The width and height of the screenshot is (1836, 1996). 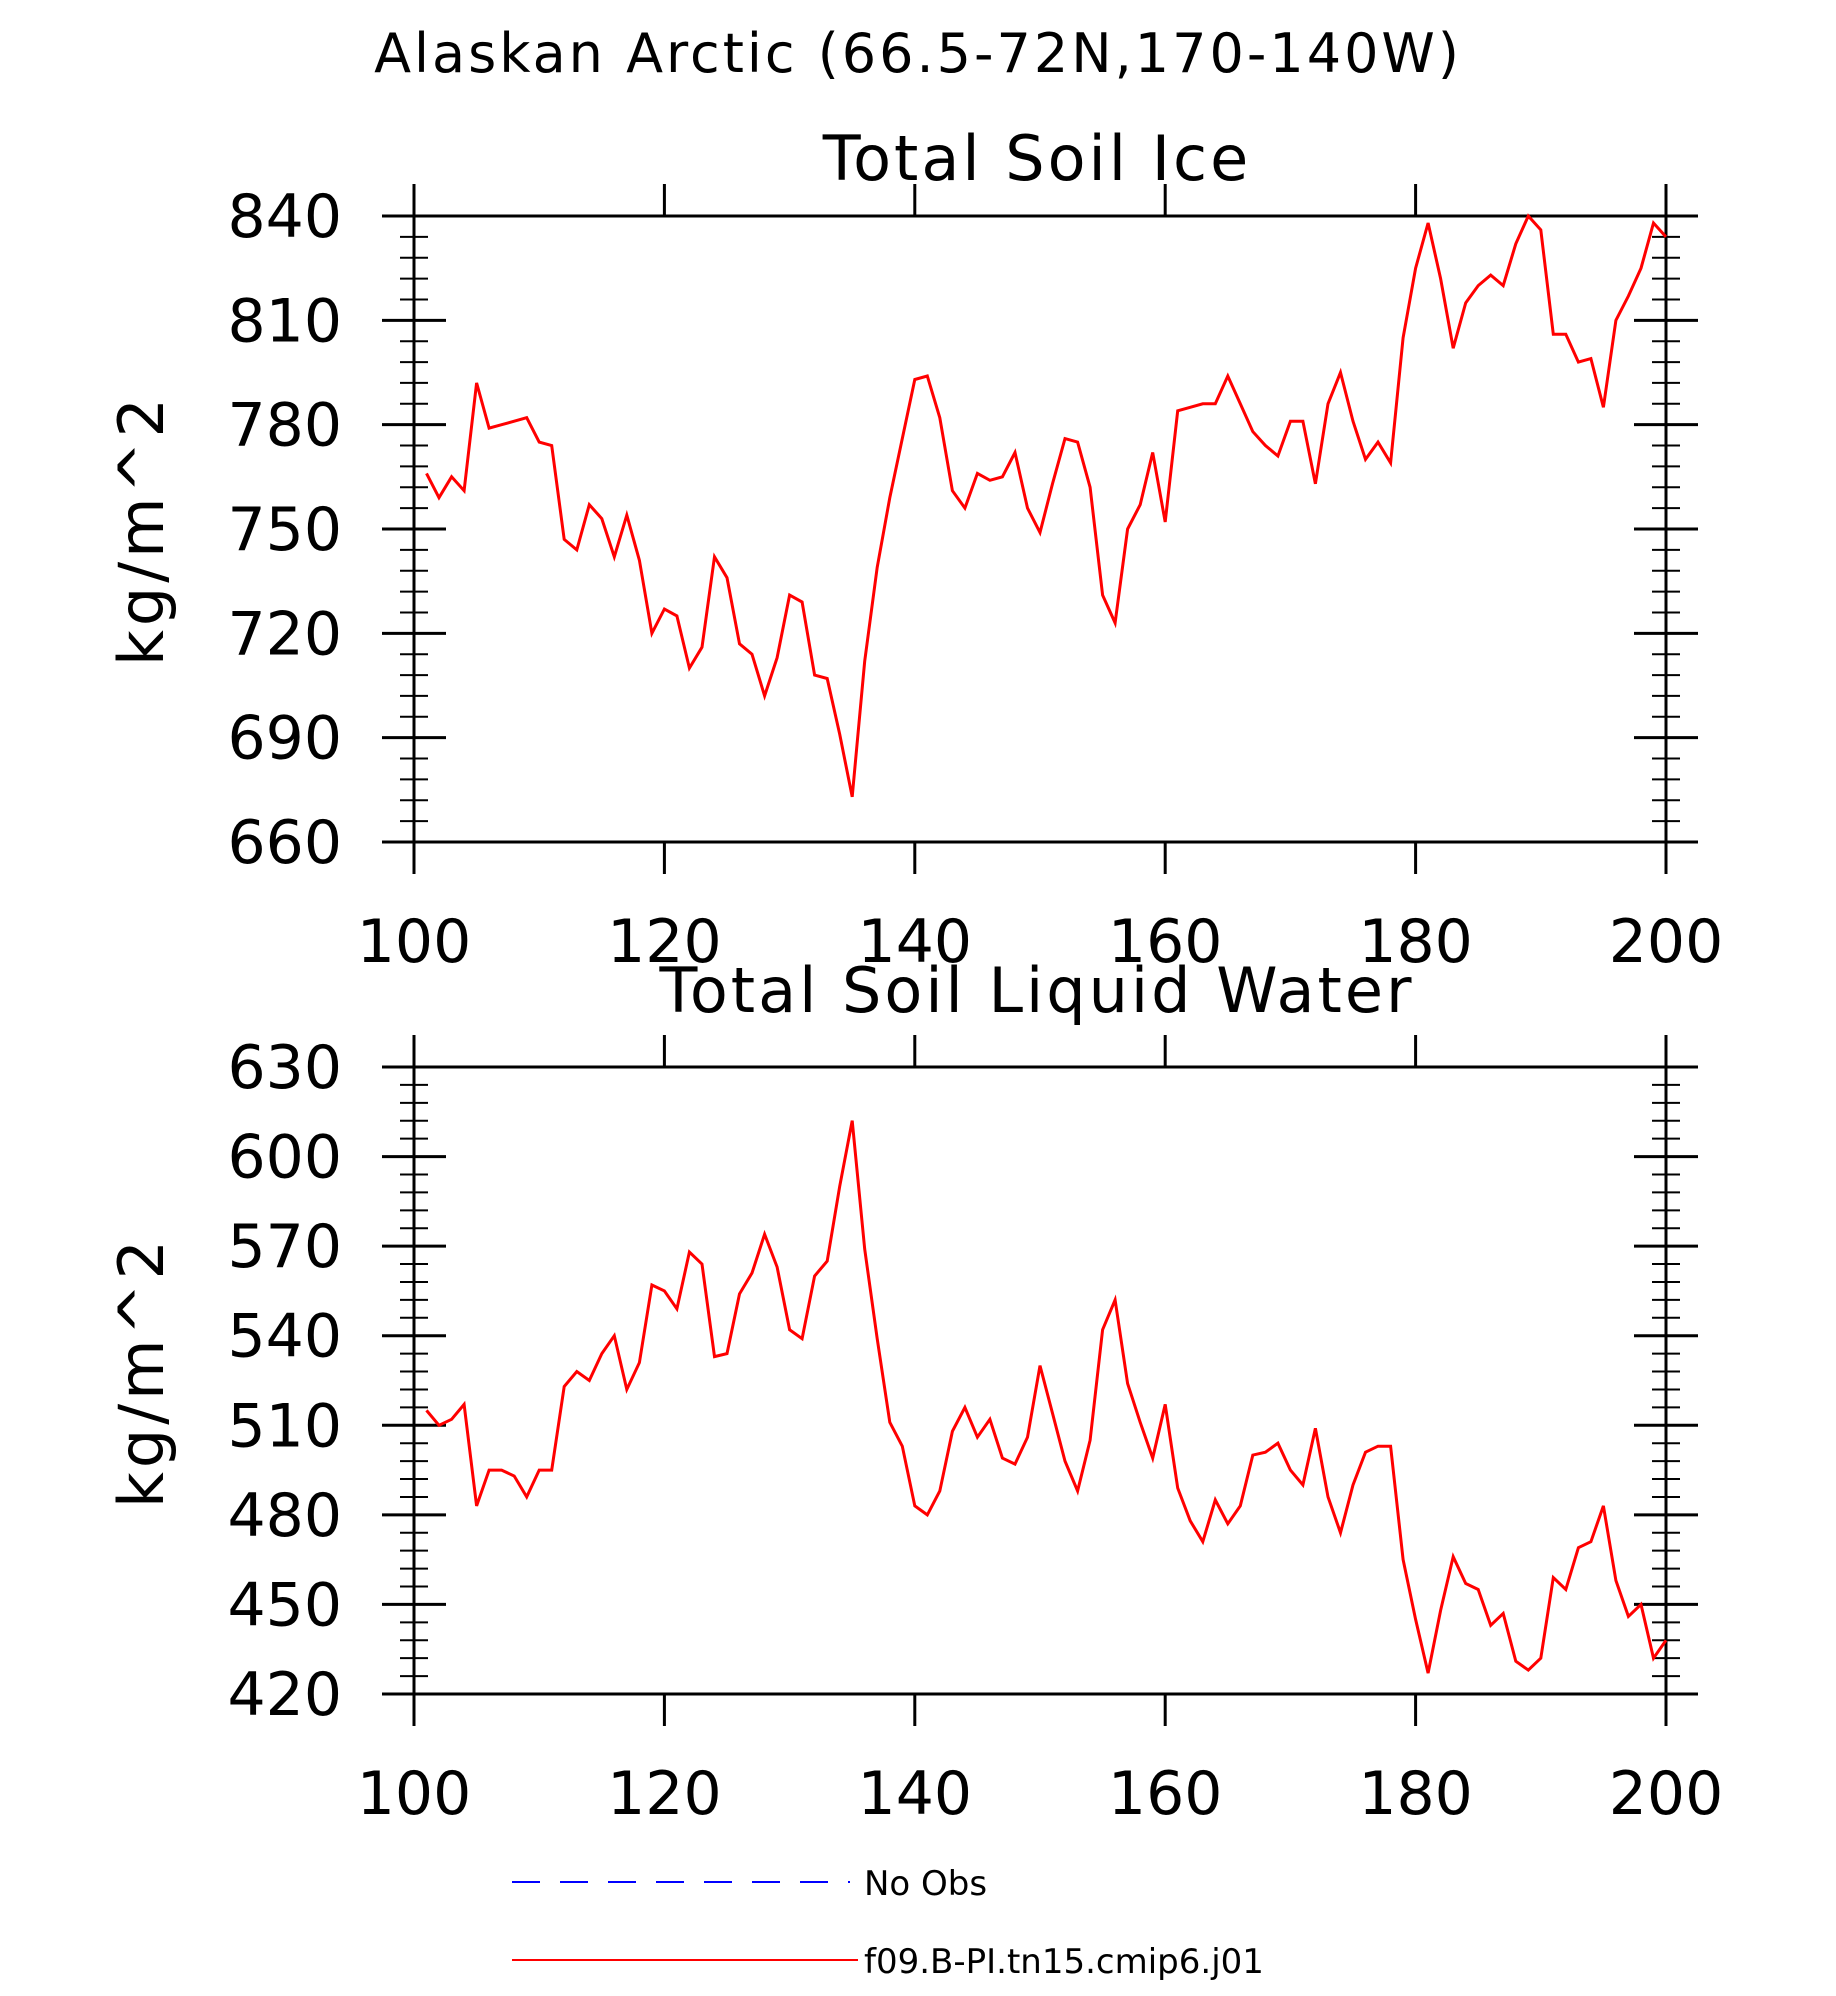 What do you see at coordinates (284, 530) in the screenshot?
I see `y-tick-label: 750` at bounding box center [284, 530].